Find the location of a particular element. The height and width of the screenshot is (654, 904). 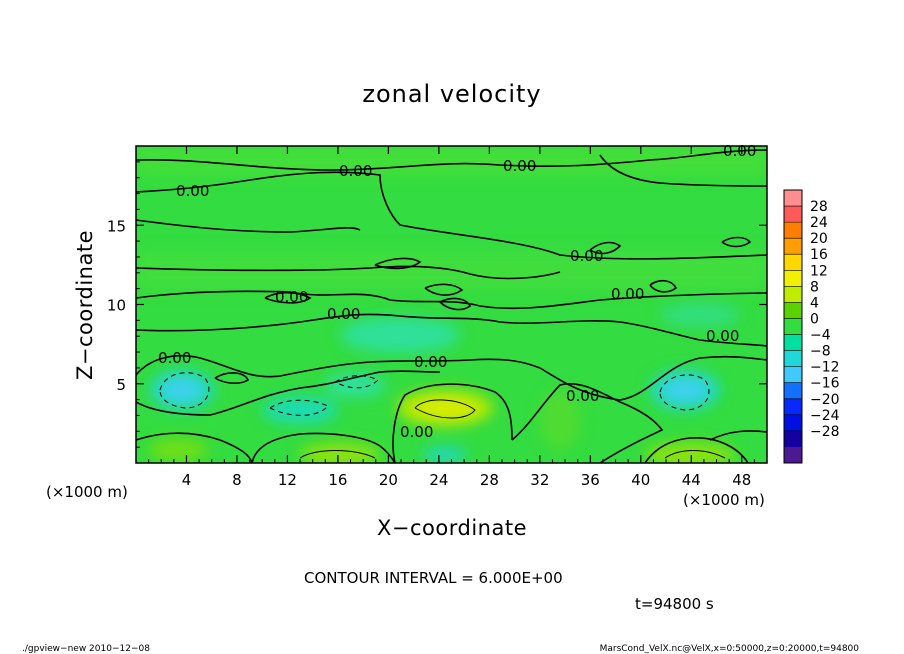

colorbar-tick-label: 8 is located at coordinates (814, 287).